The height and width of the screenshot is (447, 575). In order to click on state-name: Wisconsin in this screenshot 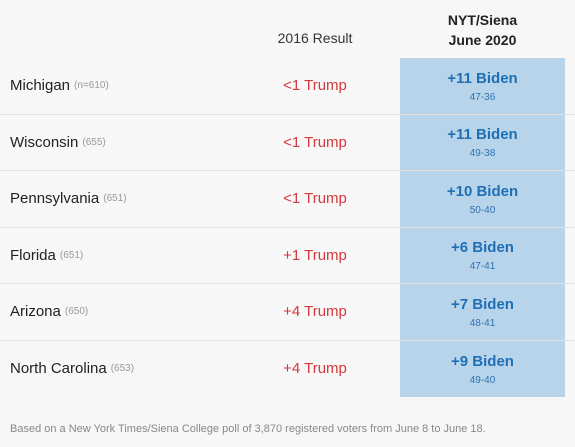, I will do `click(44, 142)`.